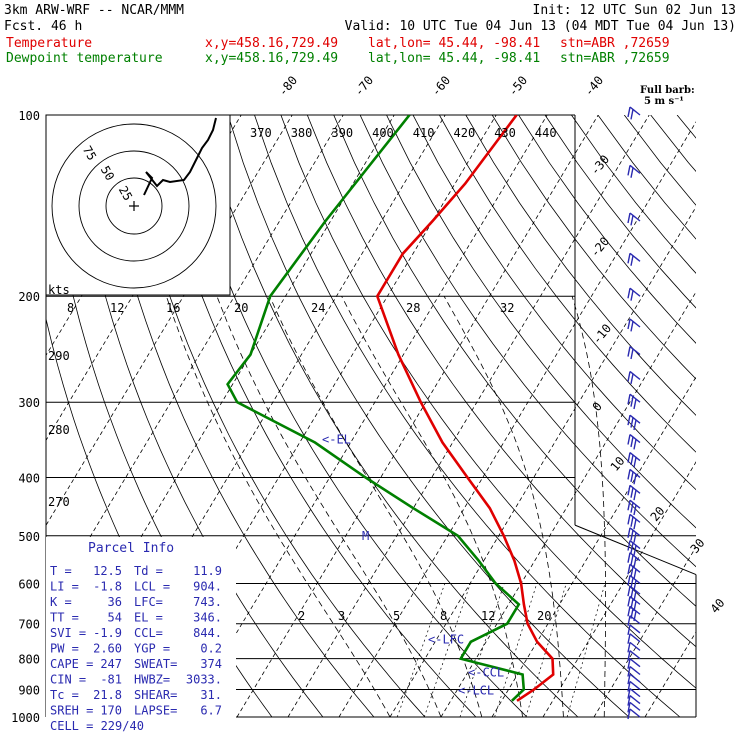 This screenshot has width=740, height=740. Describe the element at coordinates (600, 165) in the screenshot. I see `isotherm-label: -30` at that location.